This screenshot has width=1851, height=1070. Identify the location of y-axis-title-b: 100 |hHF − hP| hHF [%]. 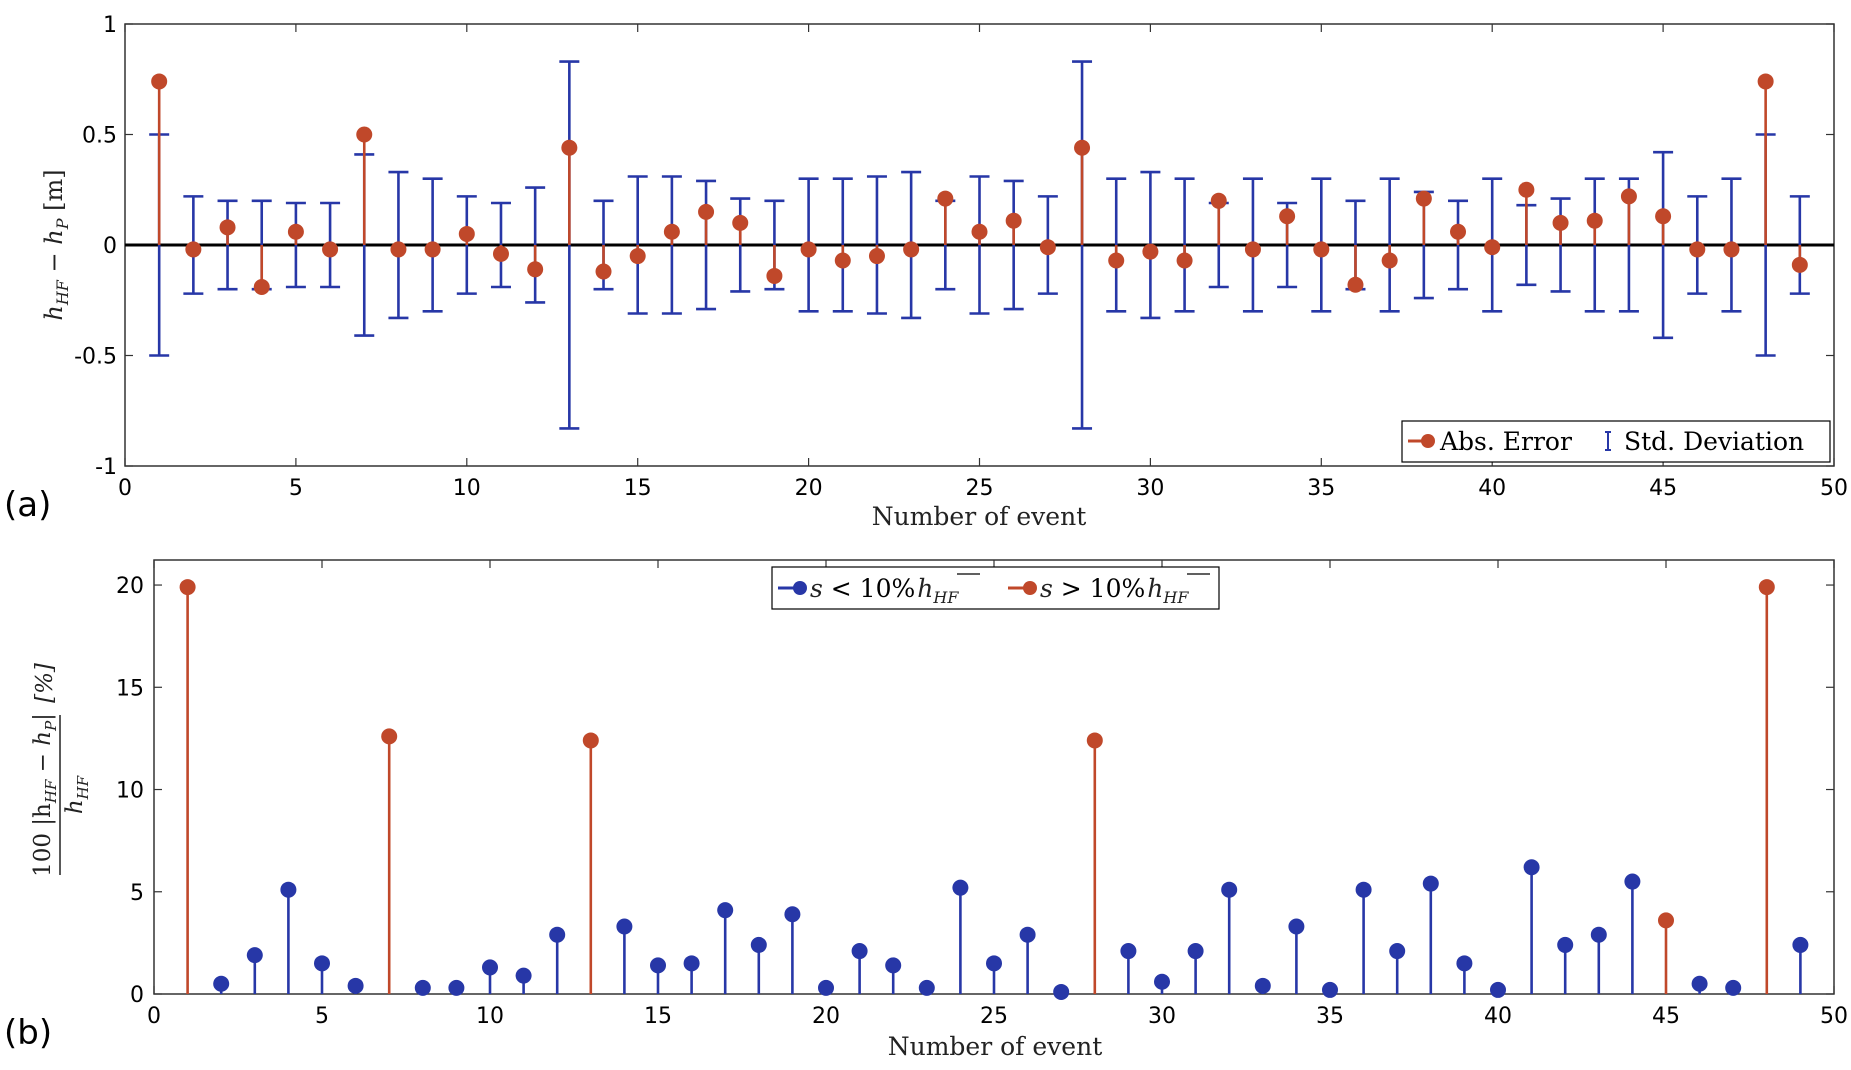
(61, 770).